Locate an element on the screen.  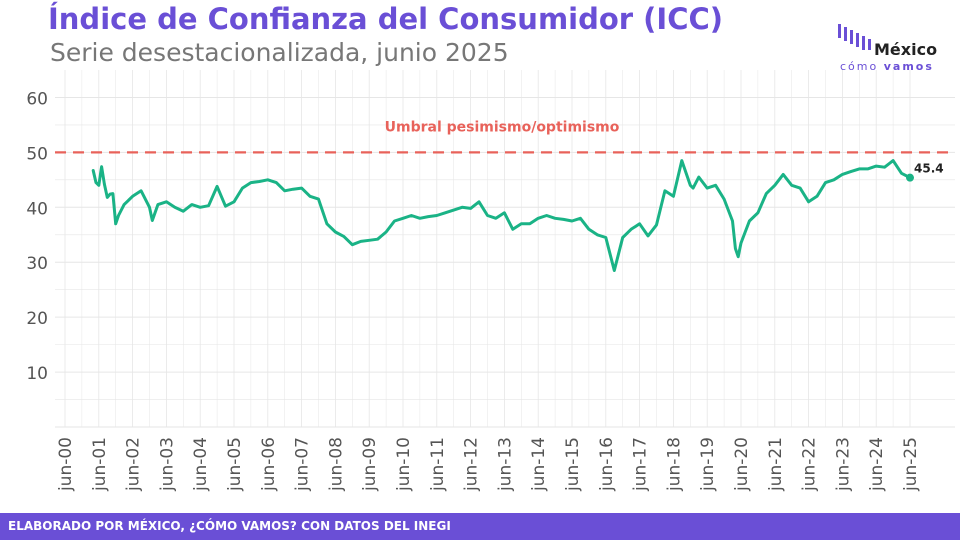
x-tick-label: jun-03 is located at coordinates (167, 464).